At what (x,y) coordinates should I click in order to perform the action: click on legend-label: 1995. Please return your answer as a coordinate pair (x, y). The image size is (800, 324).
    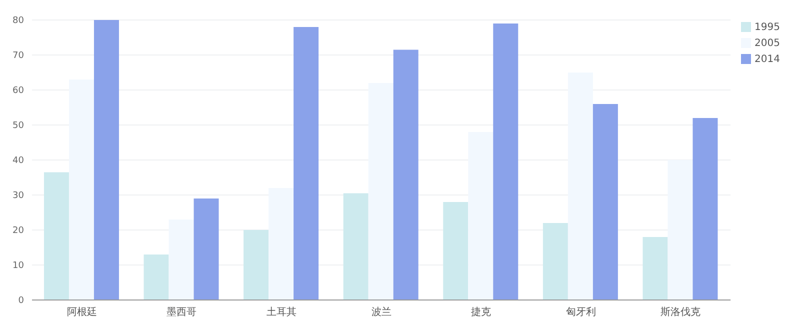
    Looking at the image, I should click on (767, 27).